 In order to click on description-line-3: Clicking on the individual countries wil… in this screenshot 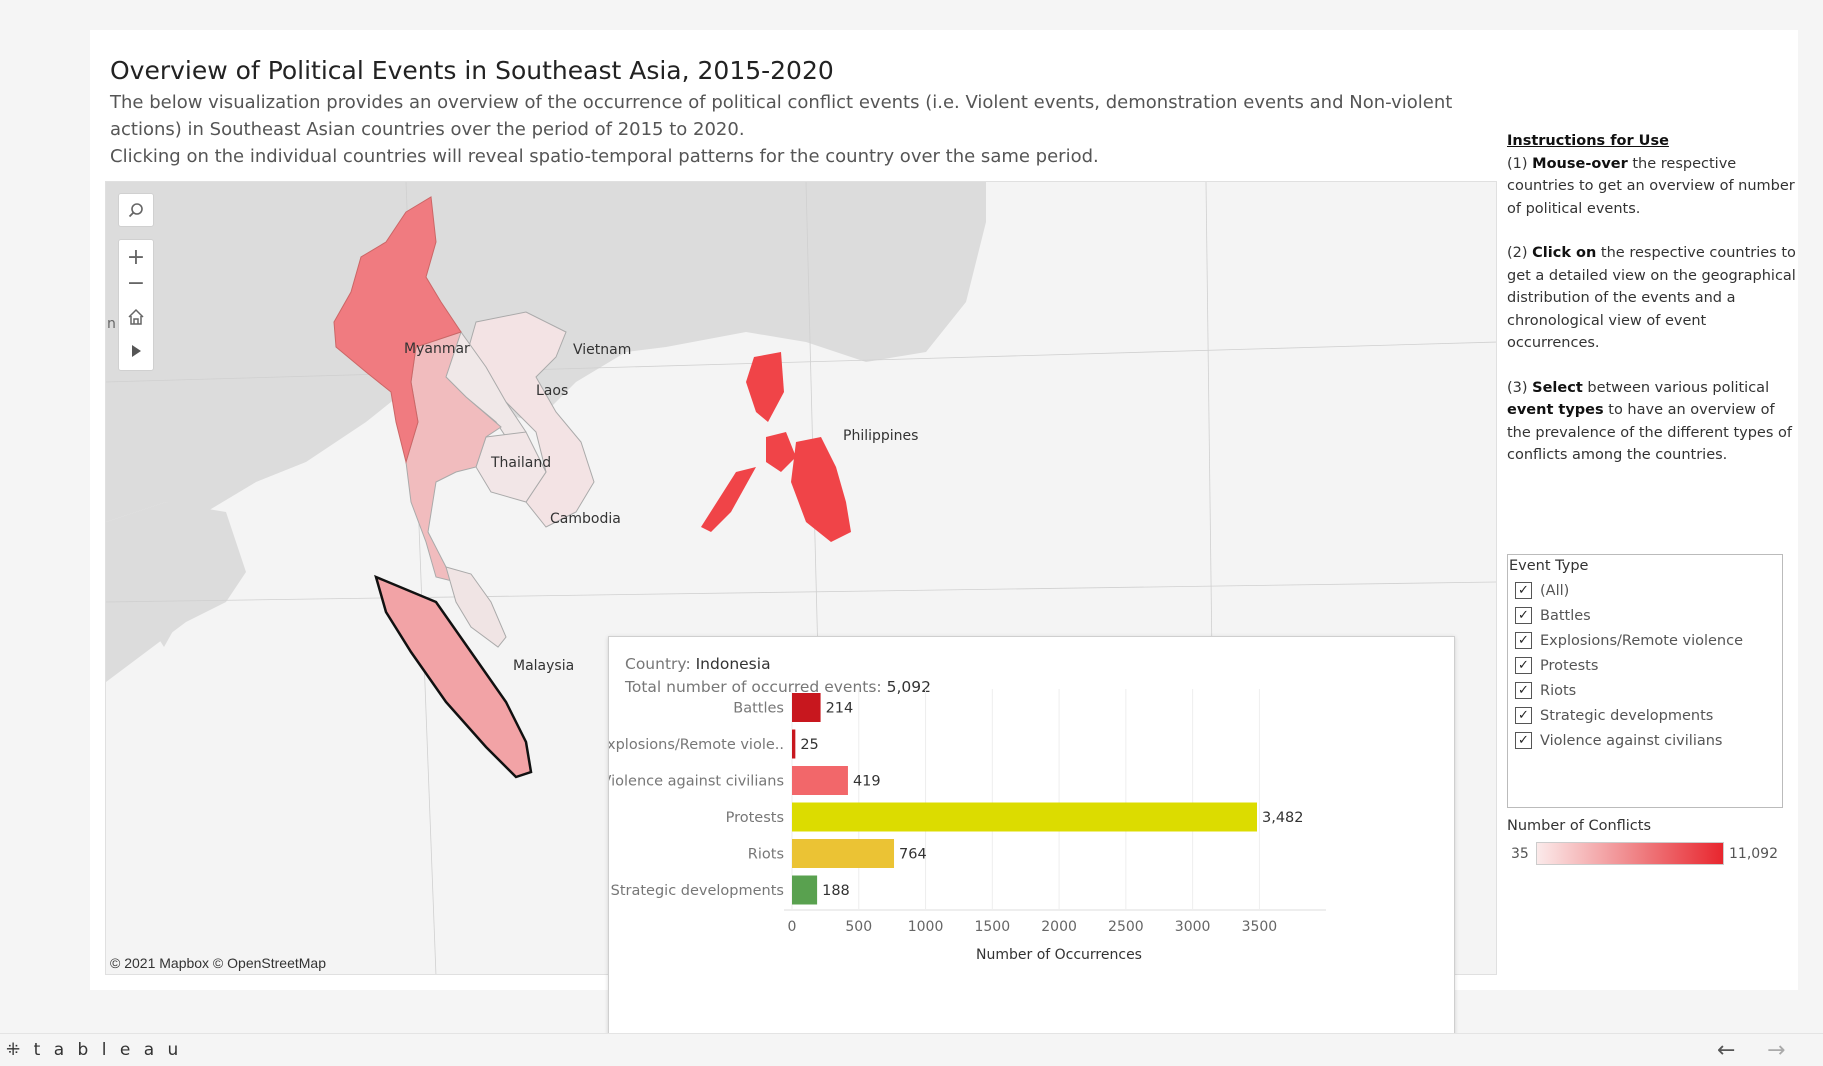, I will do `click(604, 156)`.